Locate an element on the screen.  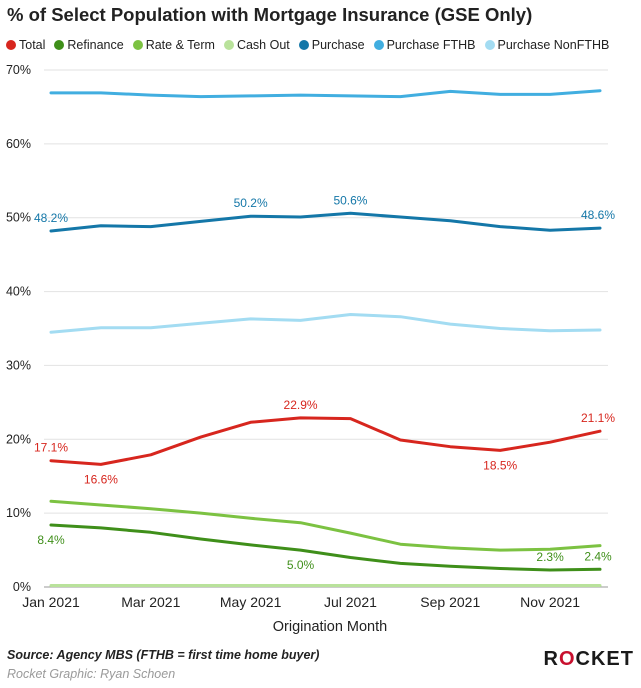
data-label: 48.2% is located at coordinates (51, 218).